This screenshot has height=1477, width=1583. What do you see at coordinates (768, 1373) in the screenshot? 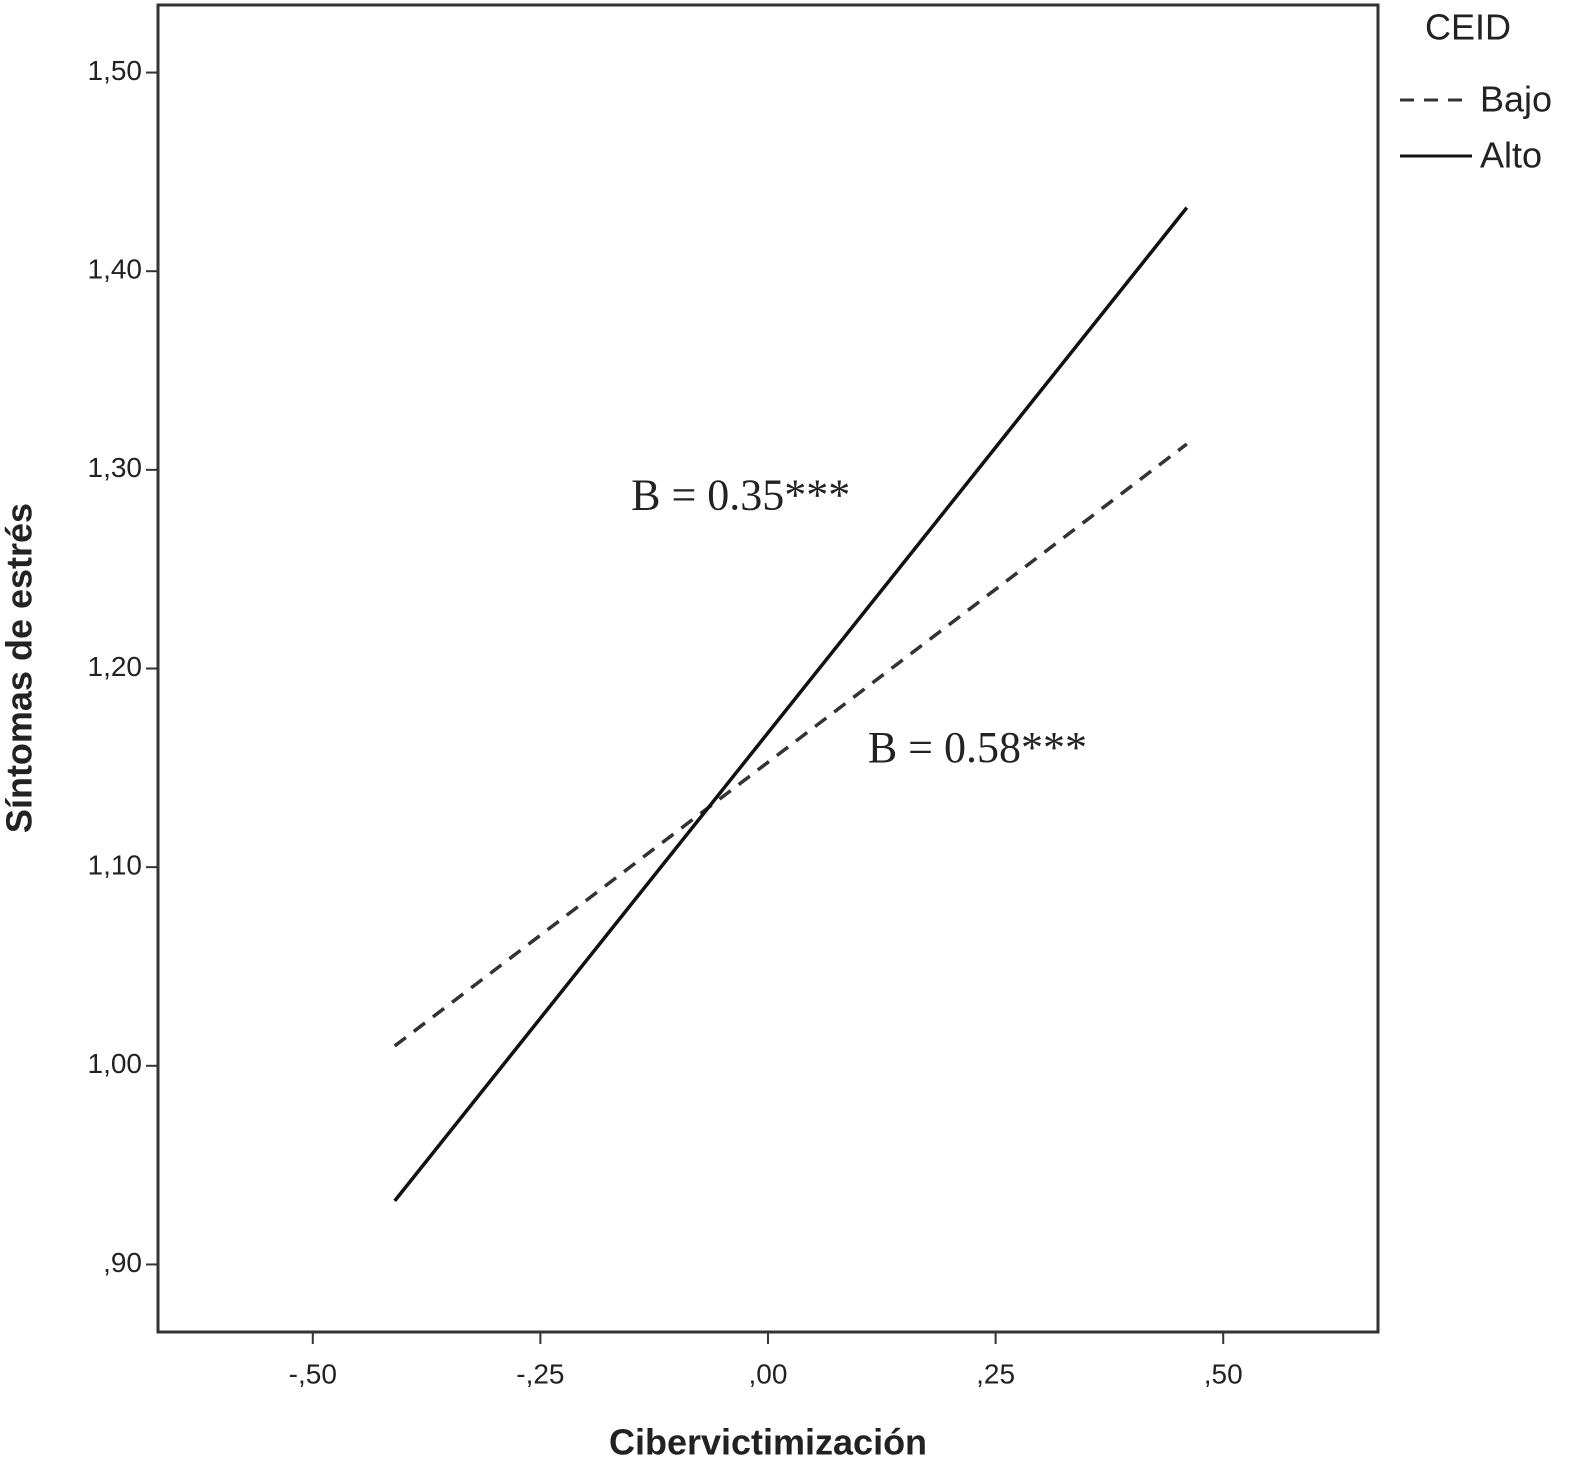
I see `x-tick-label: ,00` at bounding box center [768, 1373].